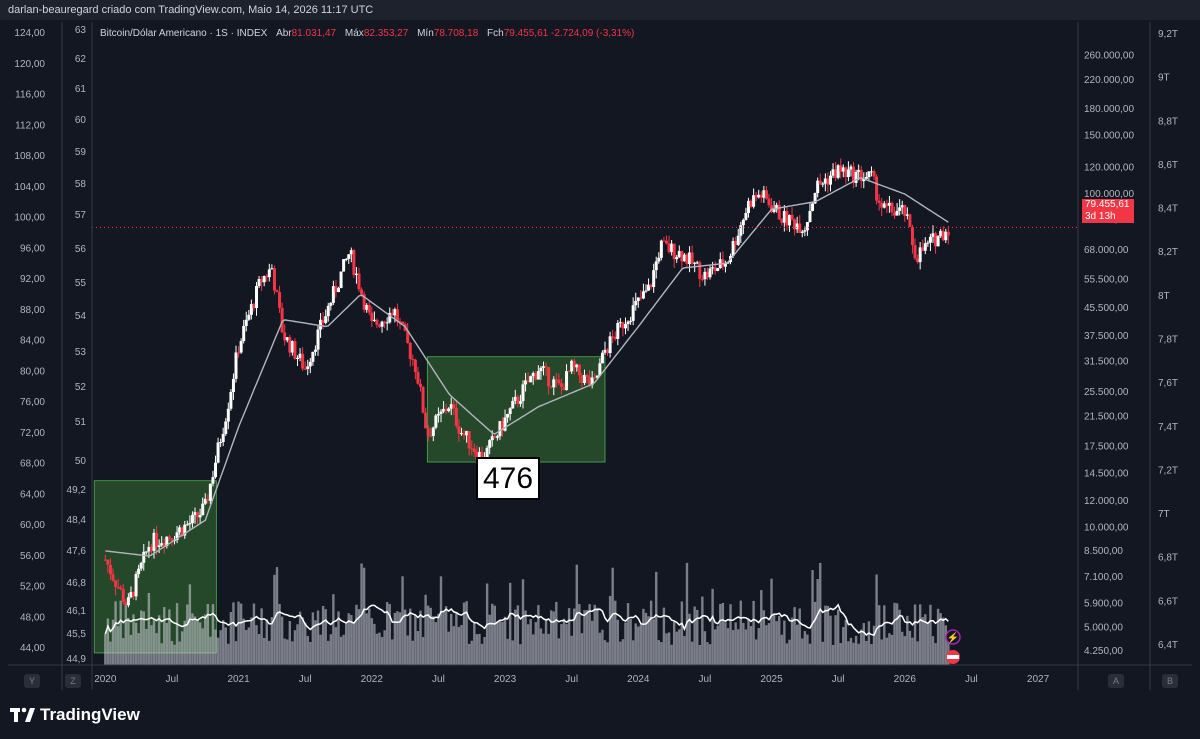  I want to click on price-axis-tick: 180.000,00, so click(1109, 109).